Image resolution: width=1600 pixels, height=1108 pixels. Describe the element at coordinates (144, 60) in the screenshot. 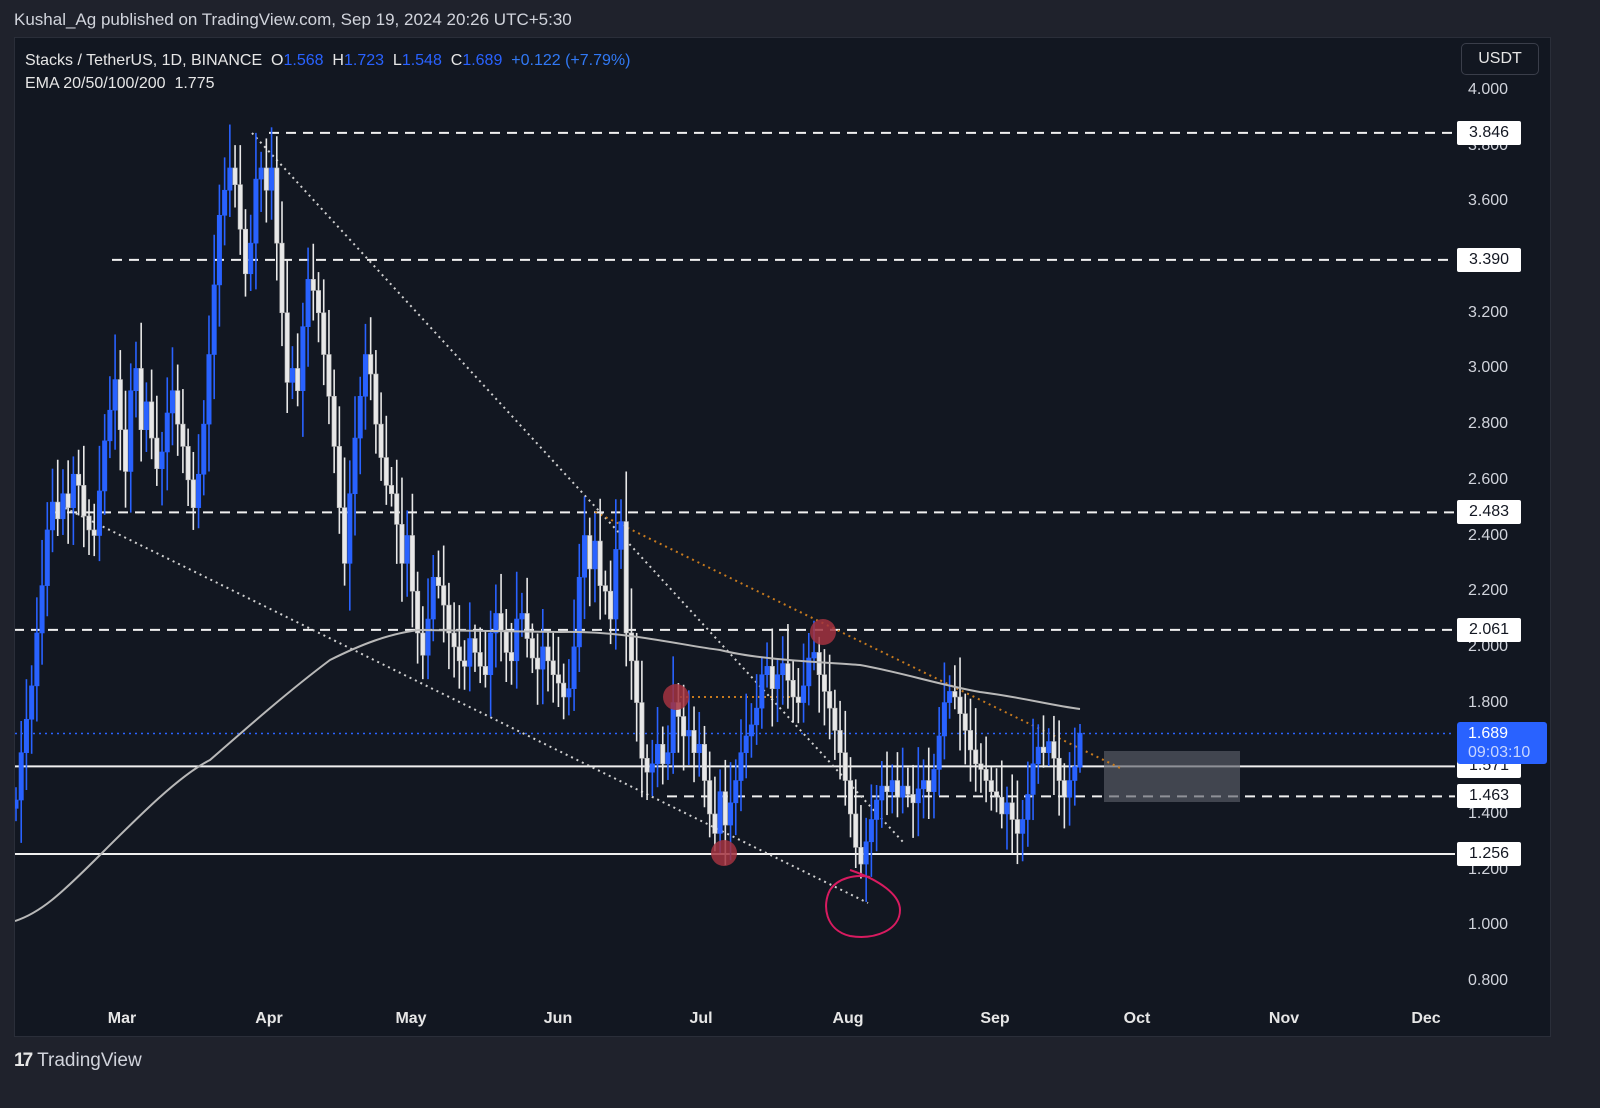

I see `symbol-title: Stacks / TetherUS, 1D, BINANCE` at that location.